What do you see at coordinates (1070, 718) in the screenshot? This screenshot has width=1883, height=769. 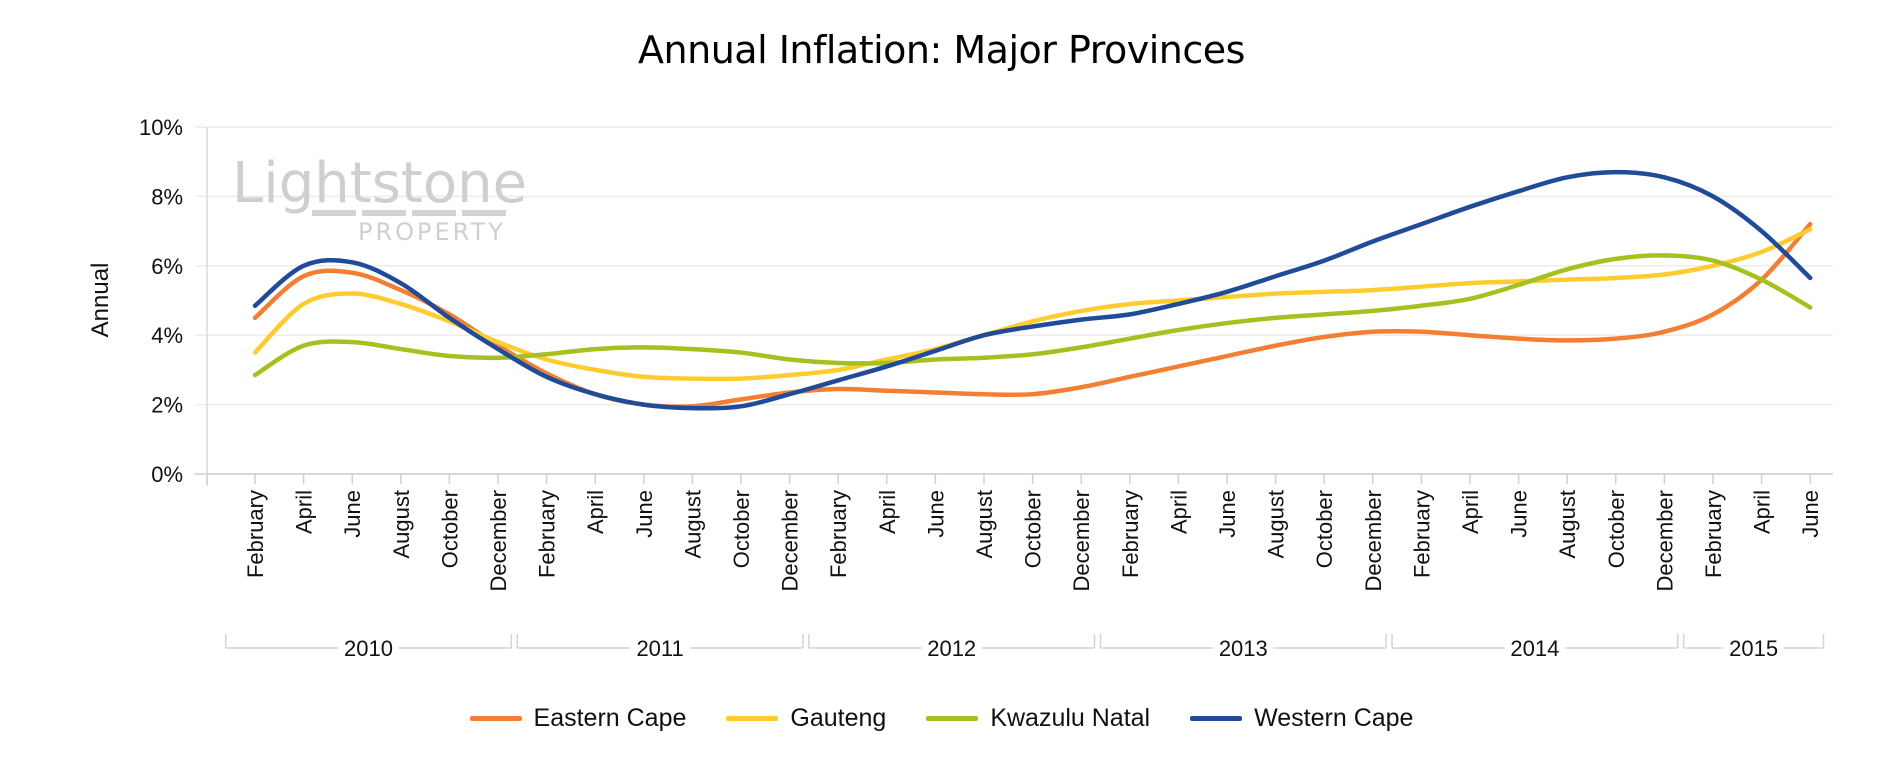 I see `legend-label: Kwazulu Natal` at bounding box center [1070, 718].